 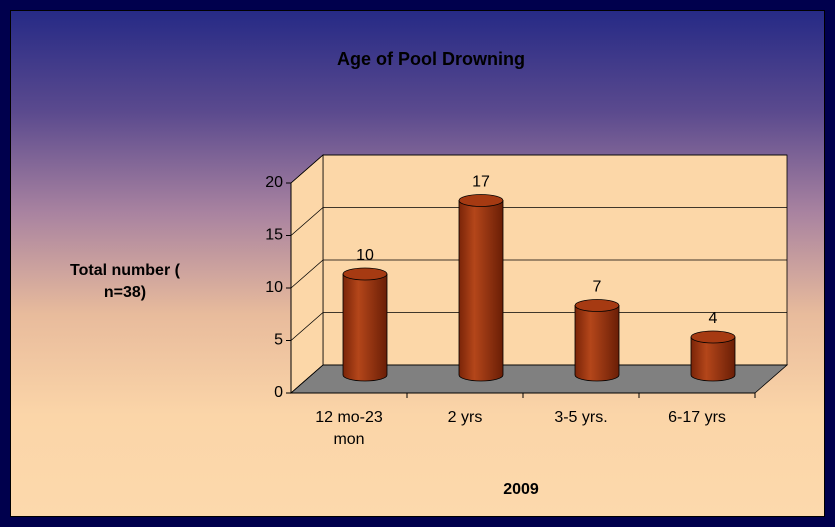 I want to click on value-label: 17, so click(x=481, y=182).